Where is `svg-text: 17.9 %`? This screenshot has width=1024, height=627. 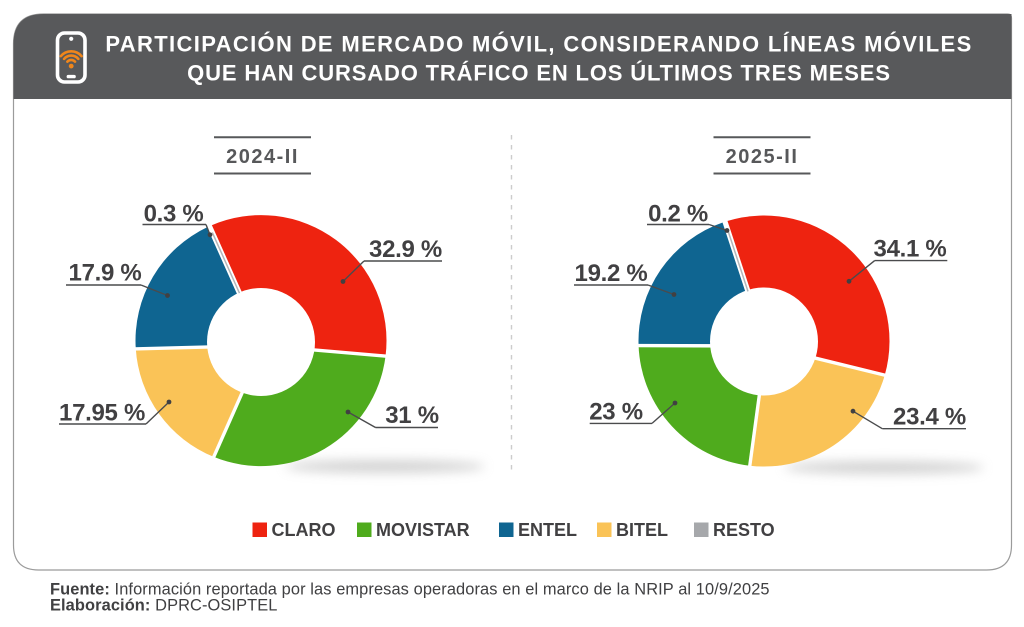 svg-text: 17.9 % is located at coordinates (105, 273).